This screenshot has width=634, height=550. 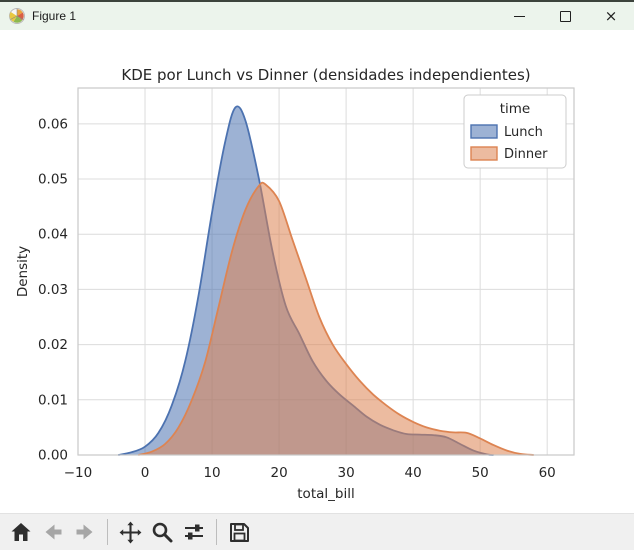 I want to click on y-tick-label: 0.00, so click(x=53, y=456).